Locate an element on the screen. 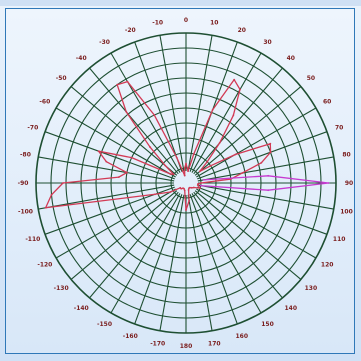 The height and width of the screenshot is (361, 361). angle-tick-label: 130 is located at coordinates (311, 288).